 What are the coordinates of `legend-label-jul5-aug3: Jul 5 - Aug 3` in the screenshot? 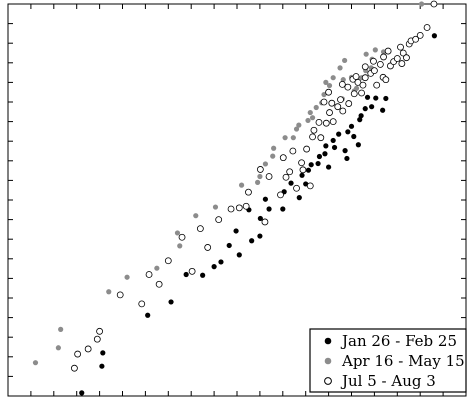 It's located at (388, 381).